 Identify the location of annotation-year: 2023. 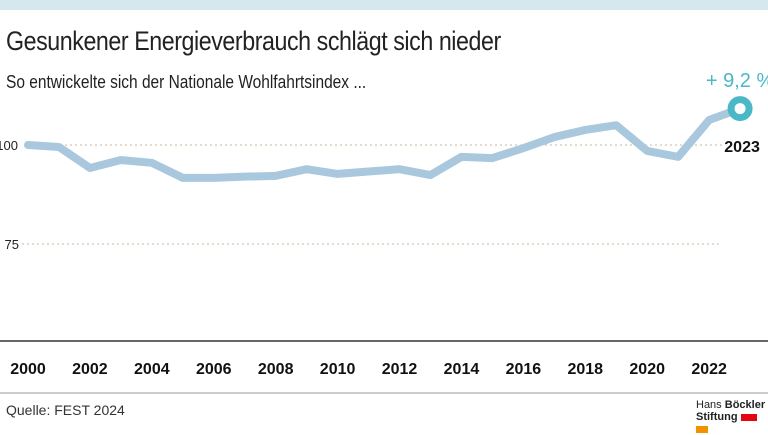
(742, 147).